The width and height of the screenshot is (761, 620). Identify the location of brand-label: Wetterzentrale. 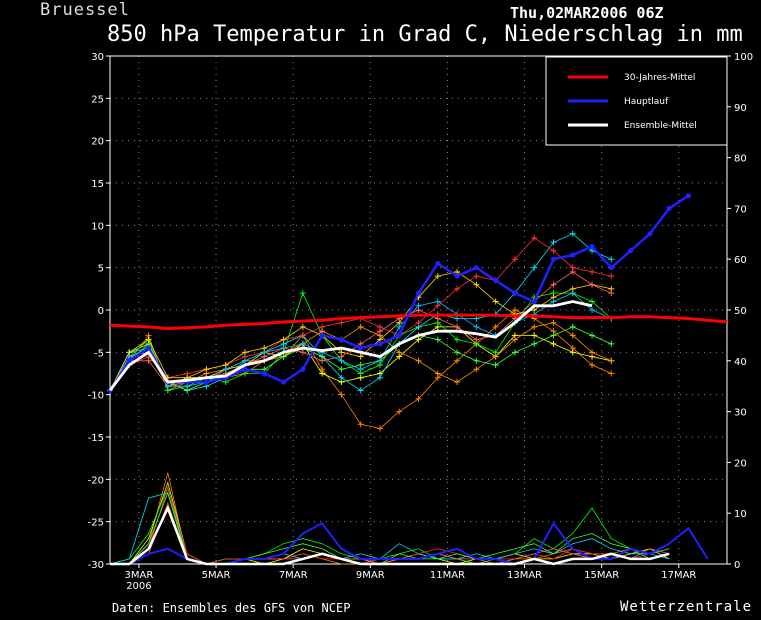
(686, 607).